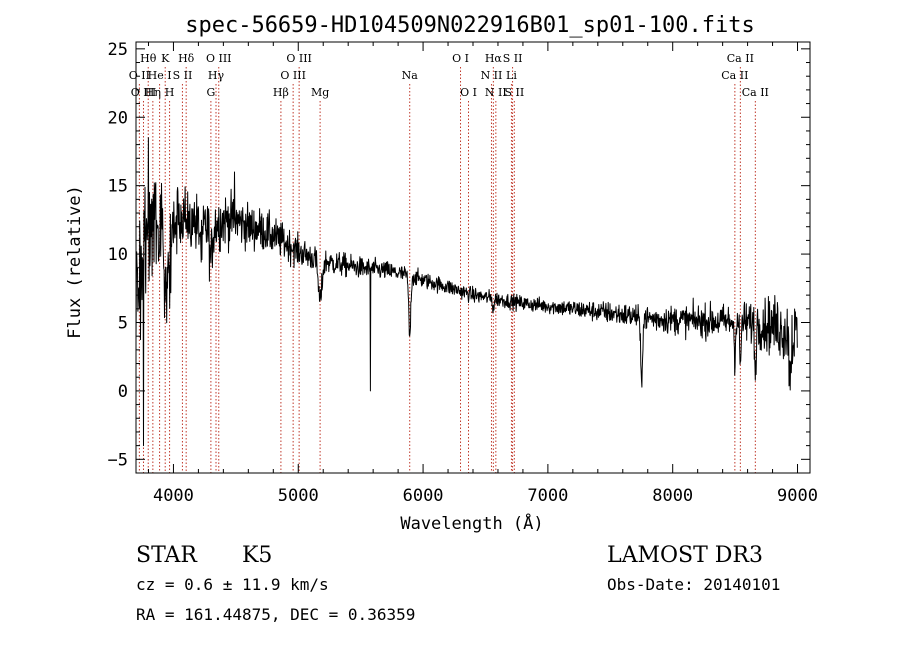 The image size is (900, 649). I want to click on line-label: He I, so click(160, 75).